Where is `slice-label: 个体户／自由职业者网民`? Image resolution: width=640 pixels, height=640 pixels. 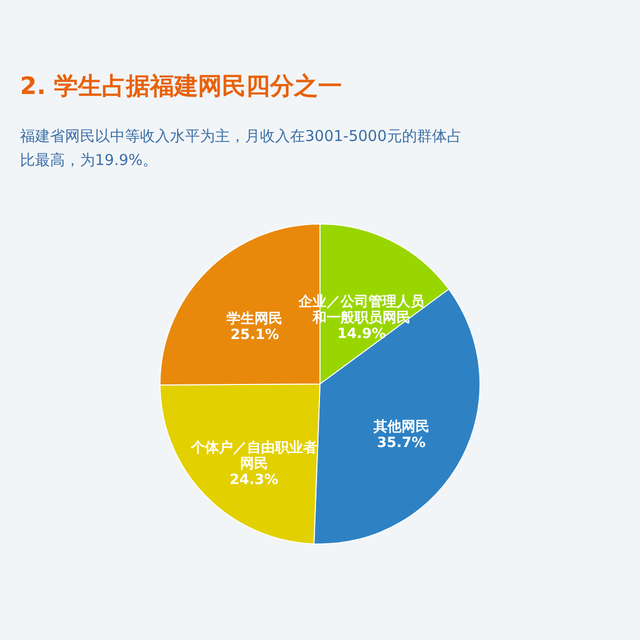 slice-label: 个体户／自由职业者网民 is located at coordinates (253, 455).